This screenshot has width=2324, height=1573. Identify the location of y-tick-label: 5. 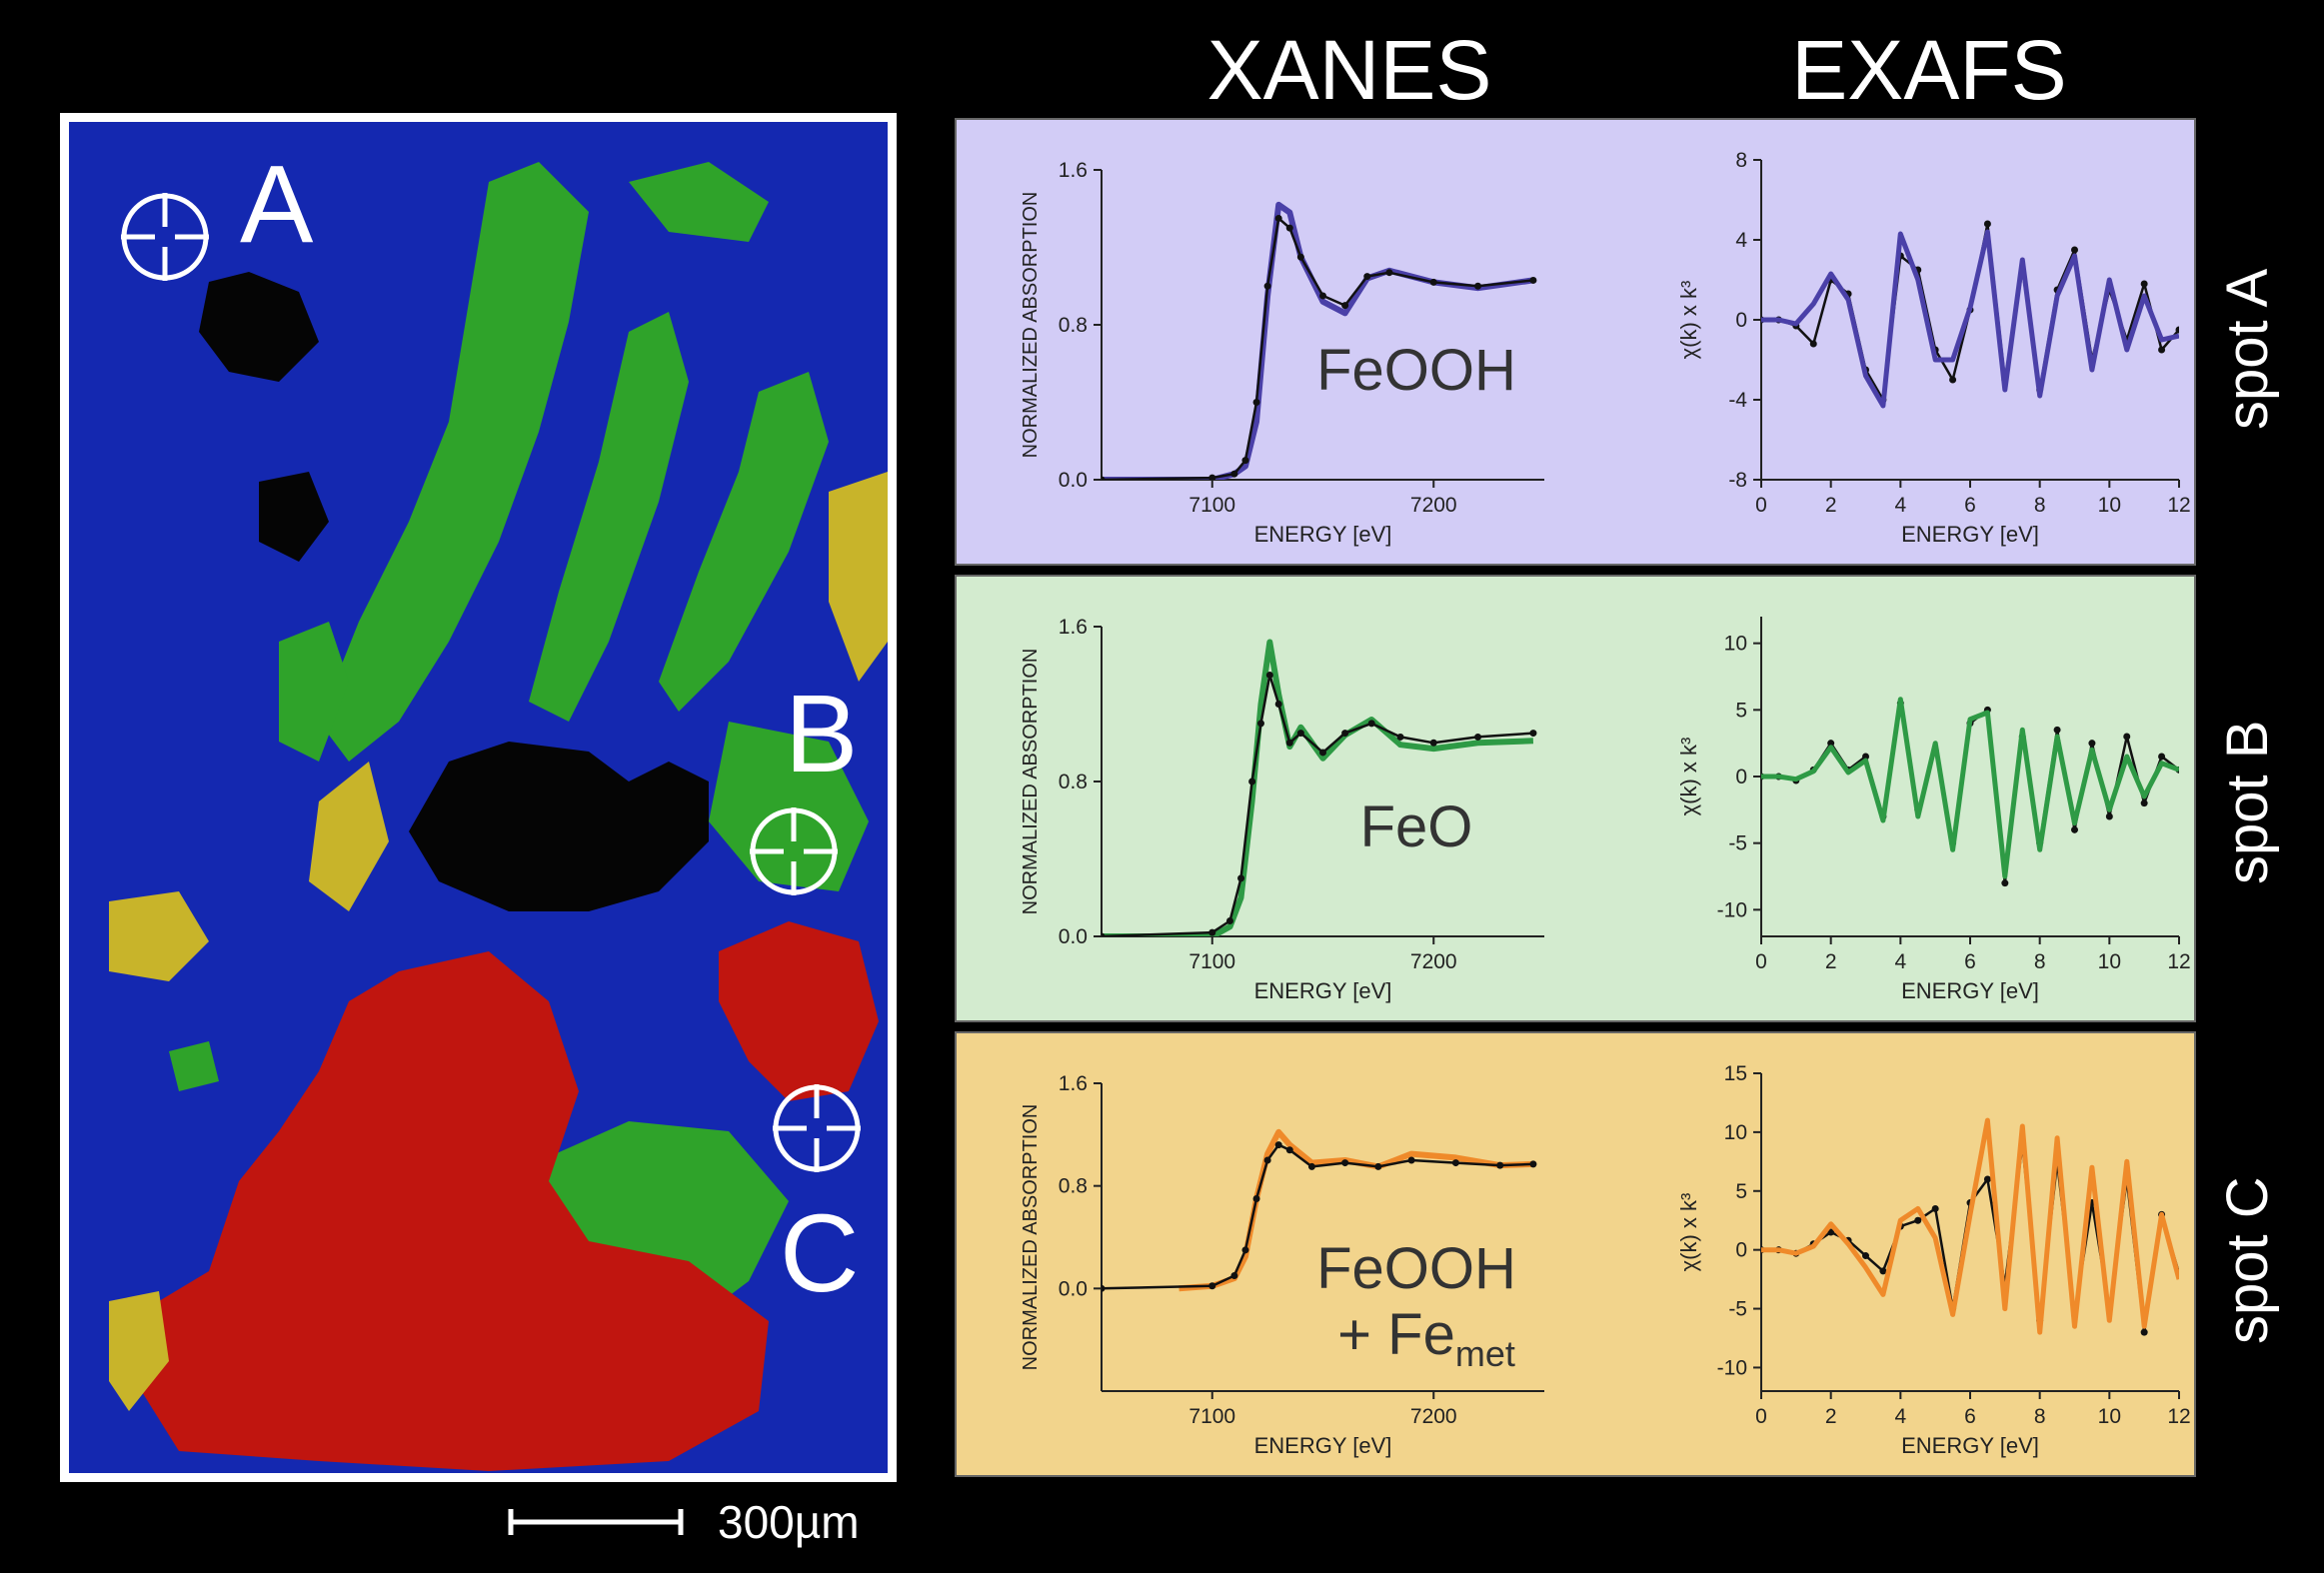
(1741, 1191).